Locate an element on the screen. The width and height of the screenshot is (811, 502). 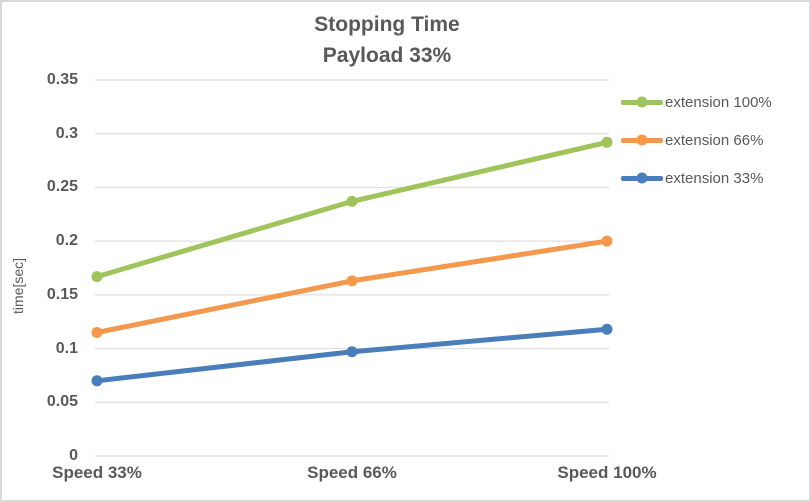
legend-label: extension 33% is located at coordinates (714, 178).